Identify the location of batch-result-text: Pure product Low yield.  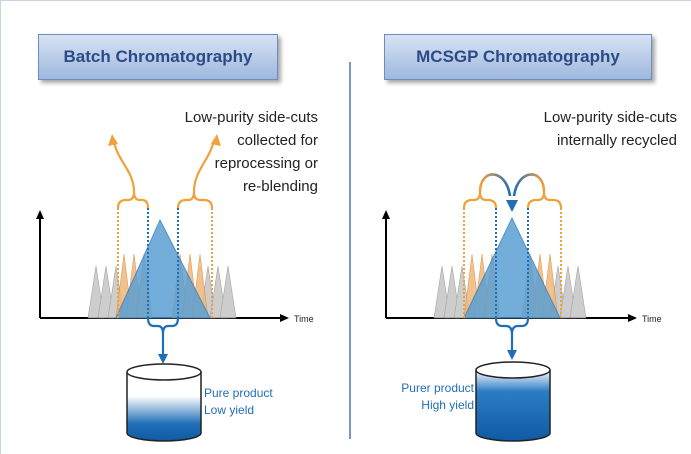
(238, 402).